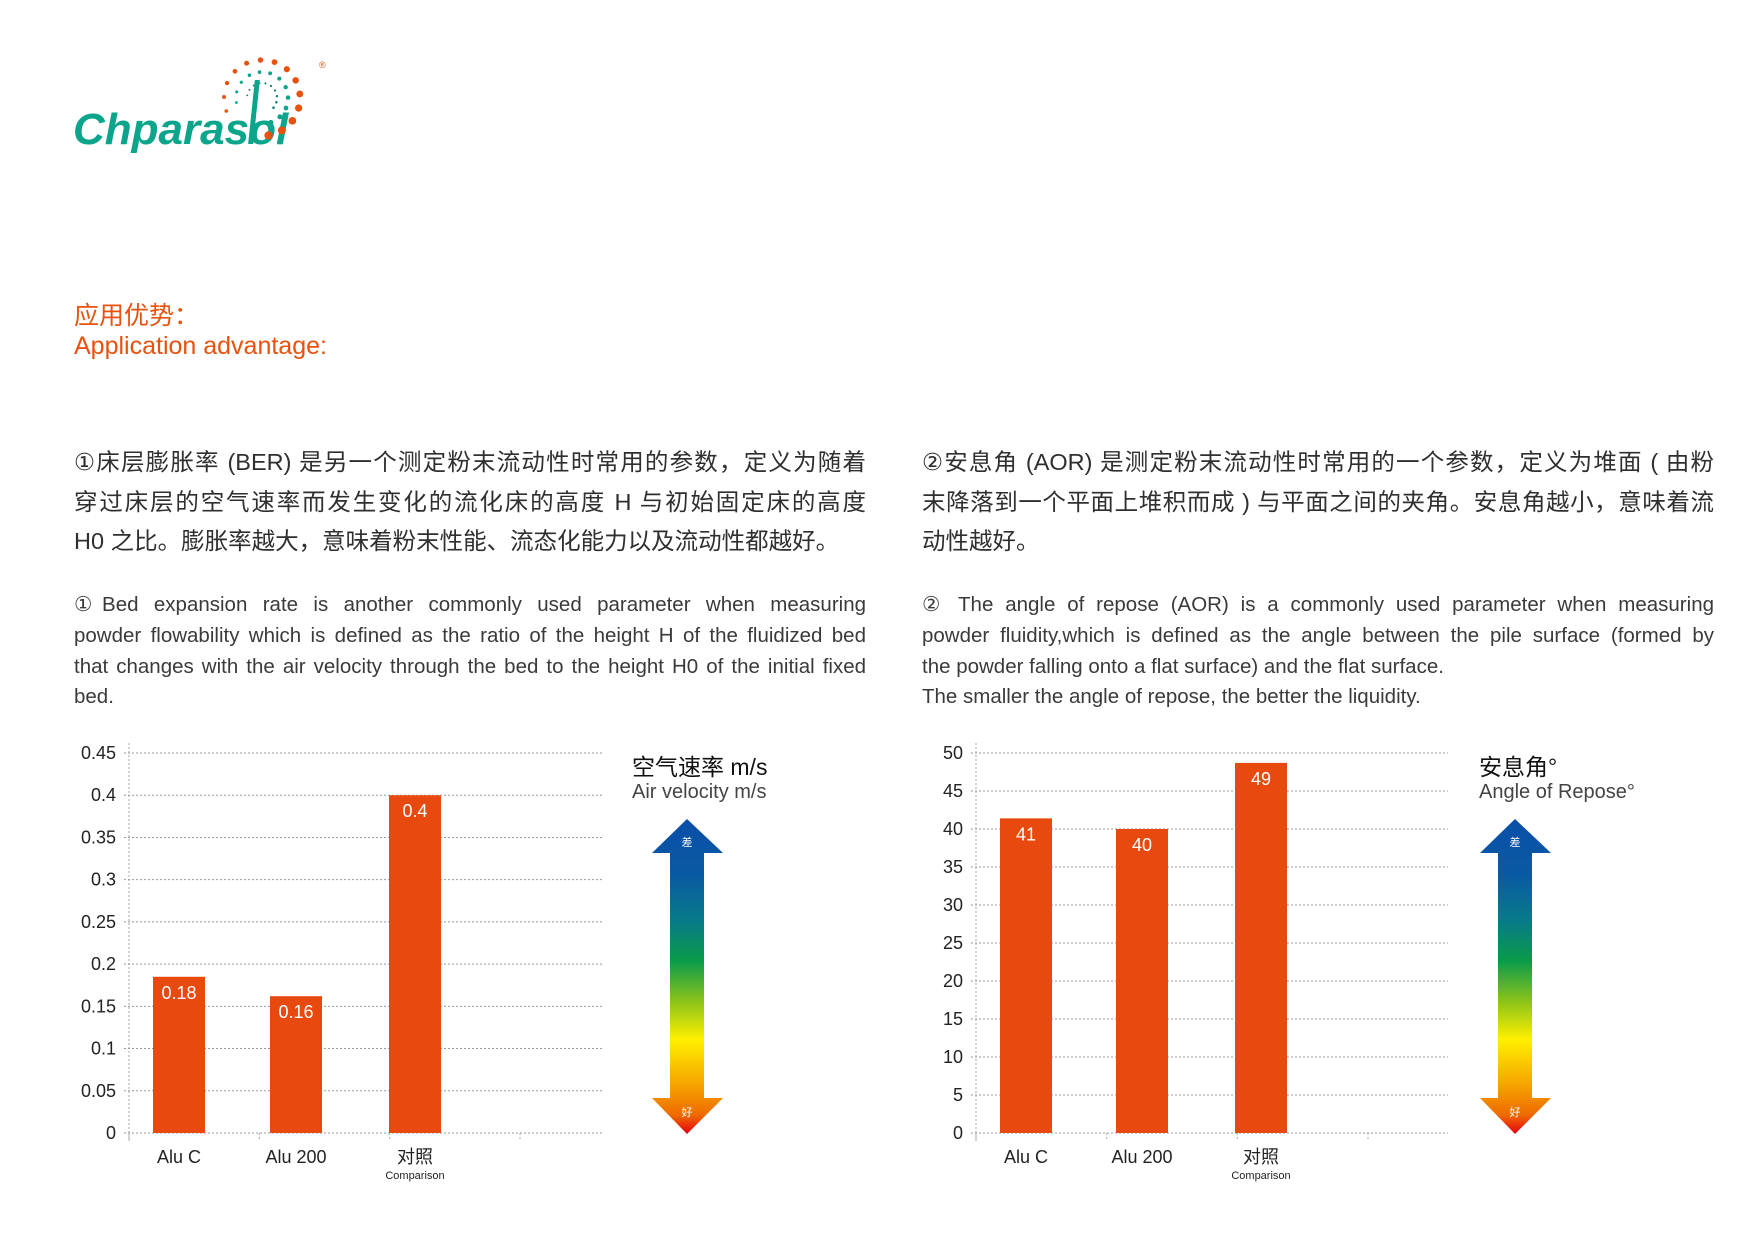  What do you see at coordinates (953, 1019) in the screenshot?
I see `y-tick-label: 15` at bounding box center [953, 1019].